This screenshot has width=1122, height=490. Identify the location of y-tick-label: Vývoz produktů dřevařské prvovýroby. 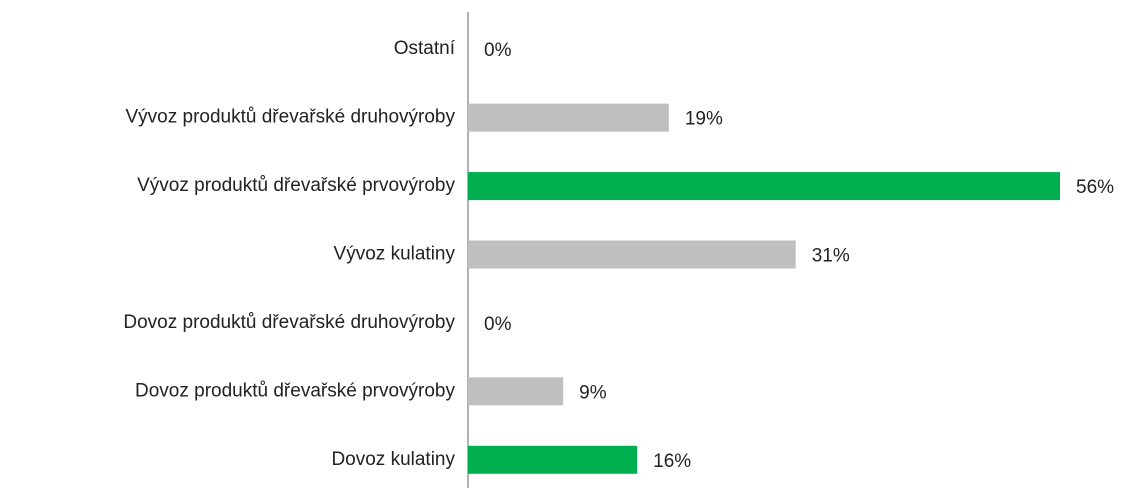
(296, 185).